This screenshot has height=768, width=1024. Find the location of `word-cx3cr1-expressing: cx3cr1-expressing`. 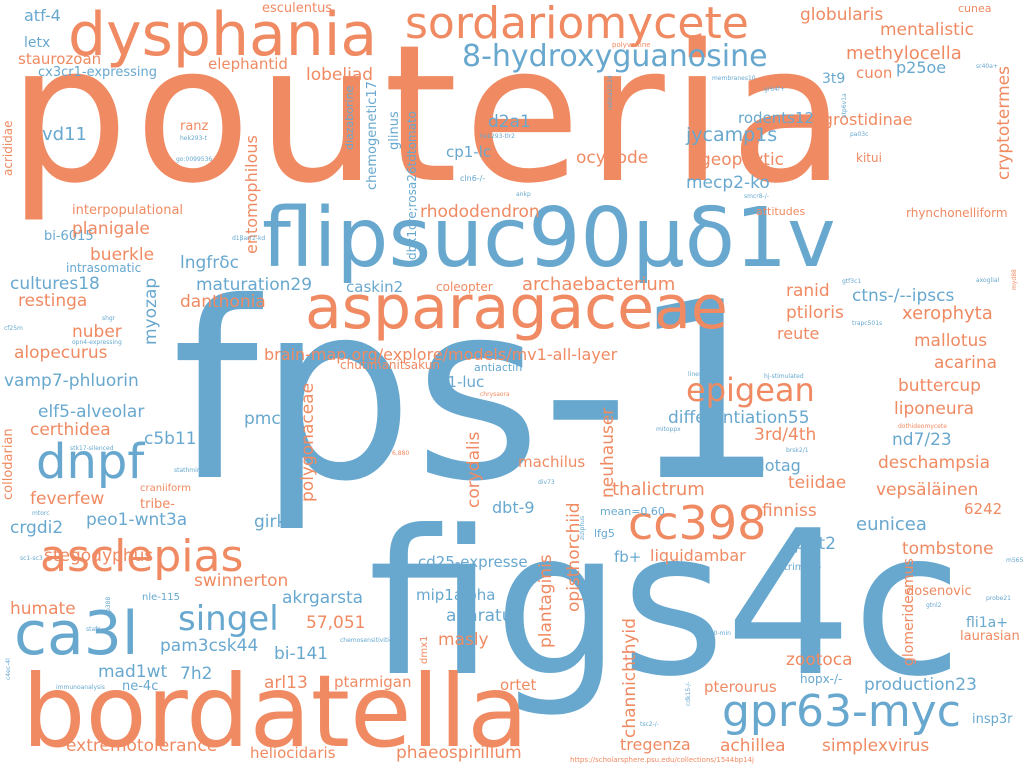

word-cx3cr1-expressing: cx3cr1-expressing is located at coordinates (97, 72).